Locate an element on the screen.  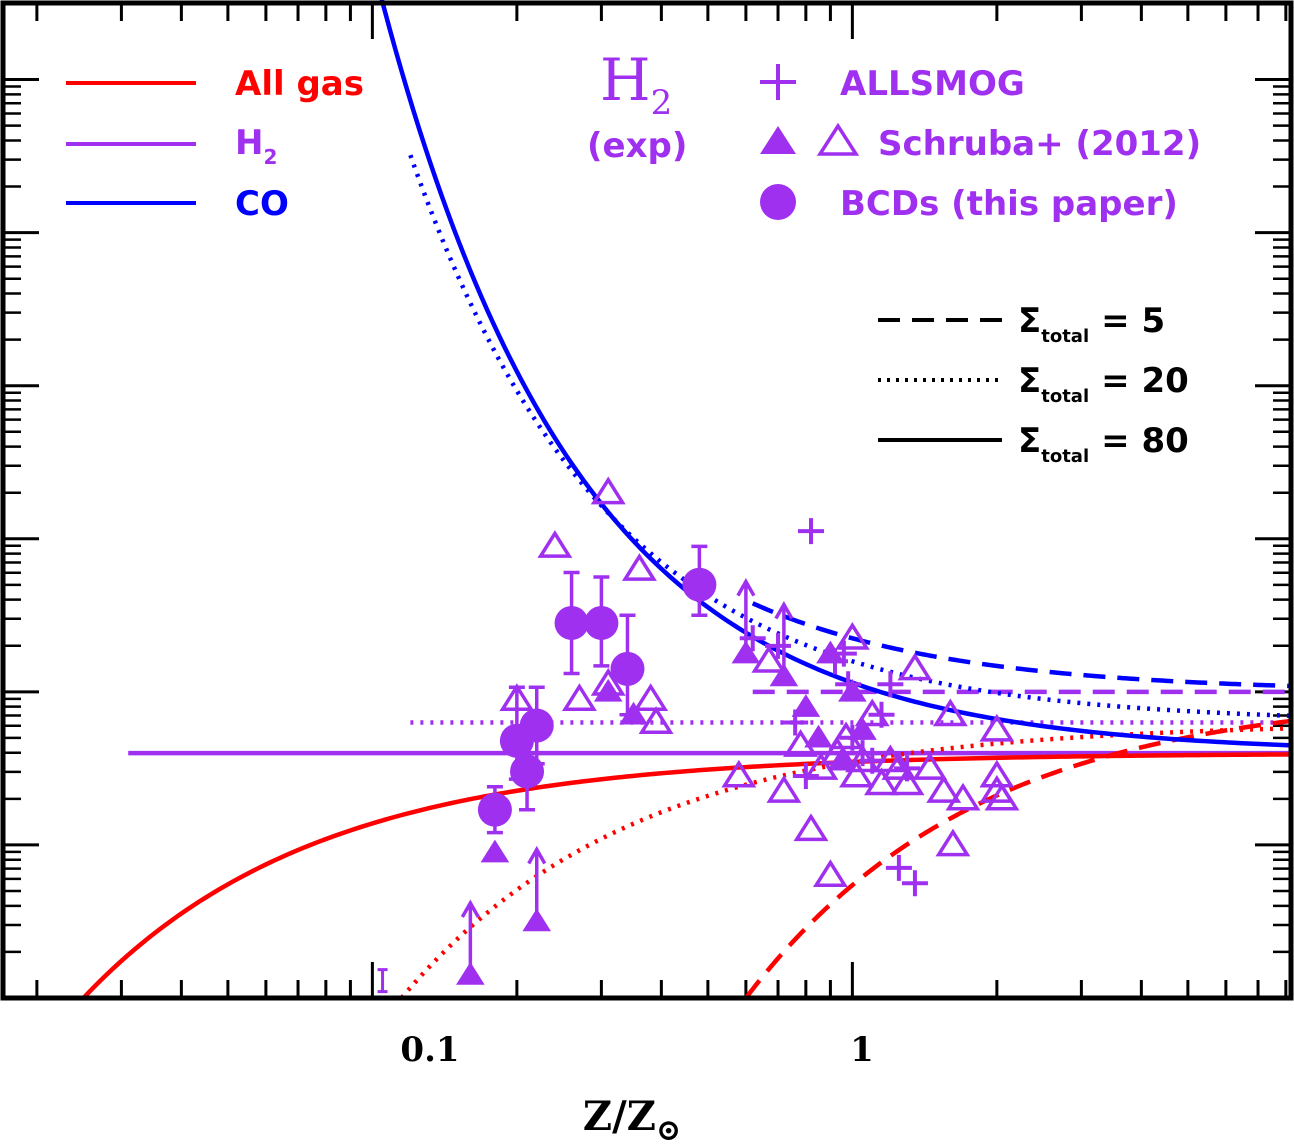
legend-marker-filled-triangle is located at coordinates (778, 140).